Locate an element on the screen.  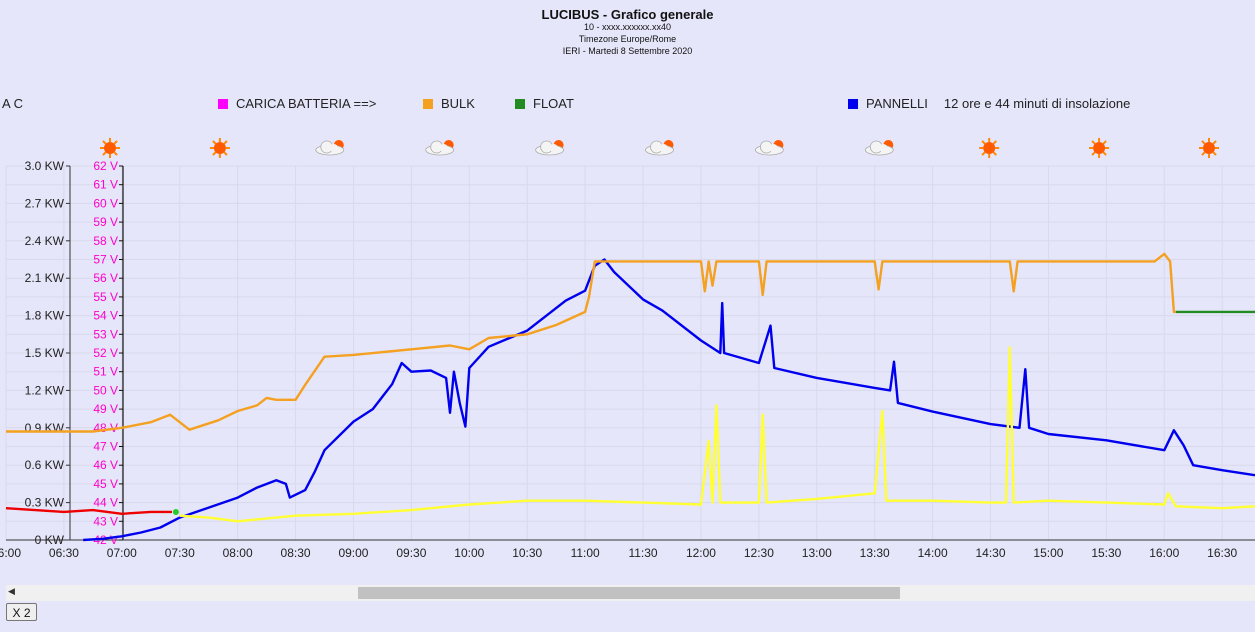
power-tick-label: 3.0 KW is located at coordinates (45, 166).